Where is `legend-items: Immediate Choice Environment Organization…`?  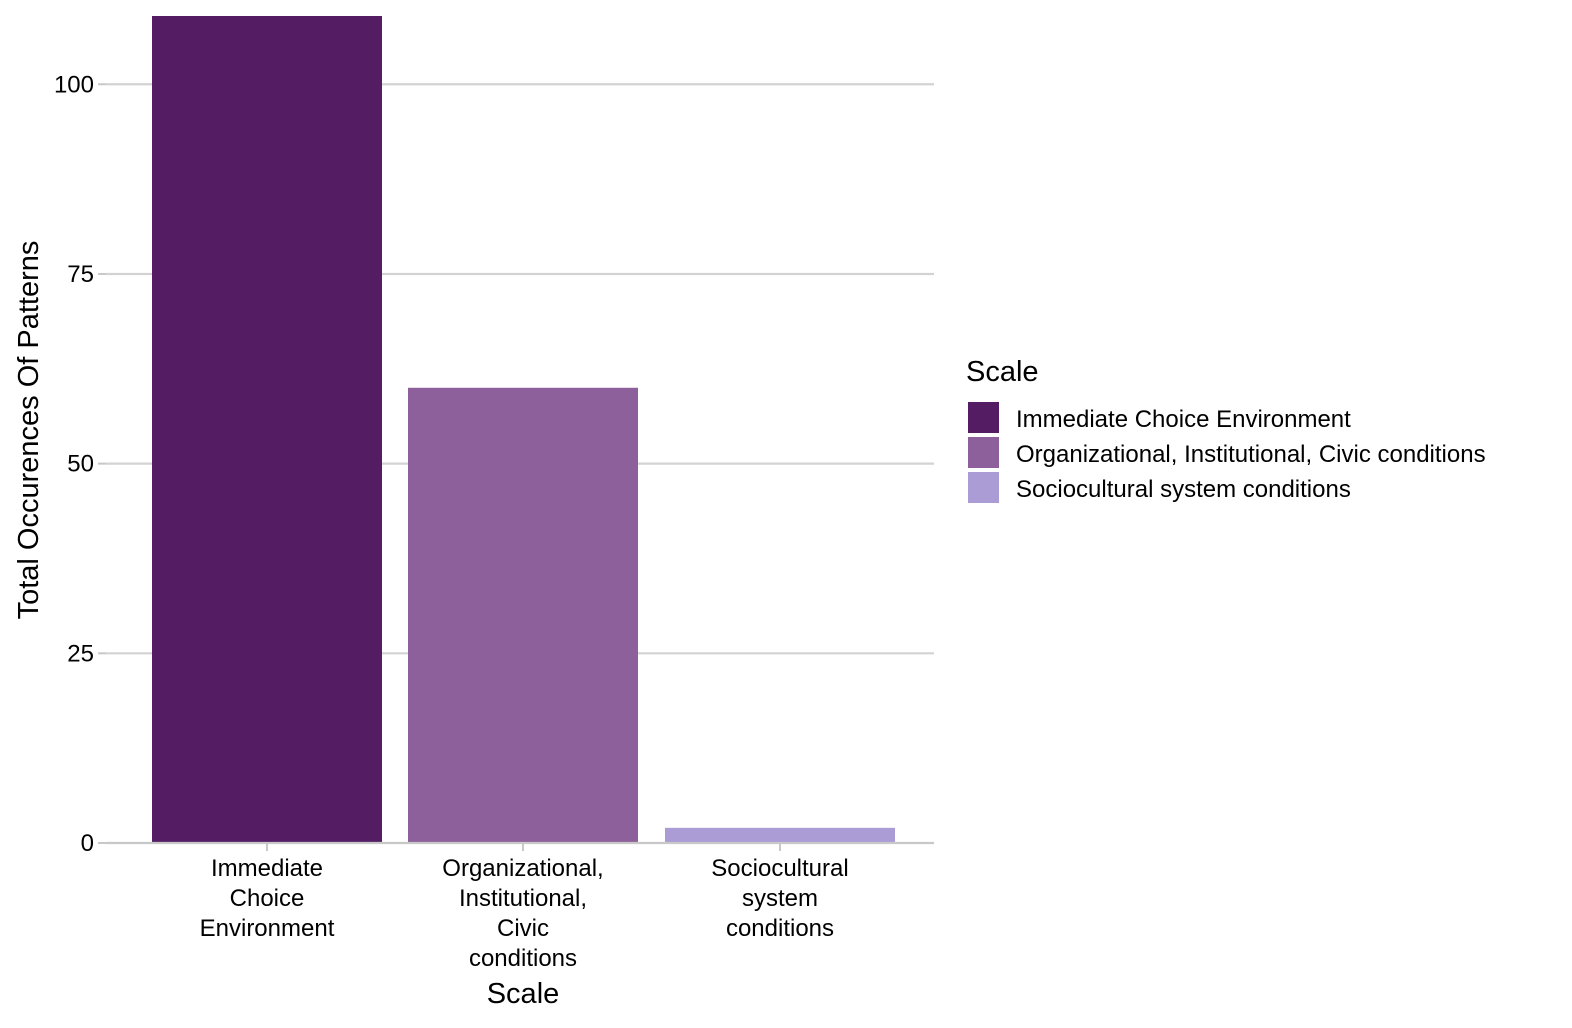
legend-items: Immediate Choice Environment Organization… is located at coordinates (1227, 452).